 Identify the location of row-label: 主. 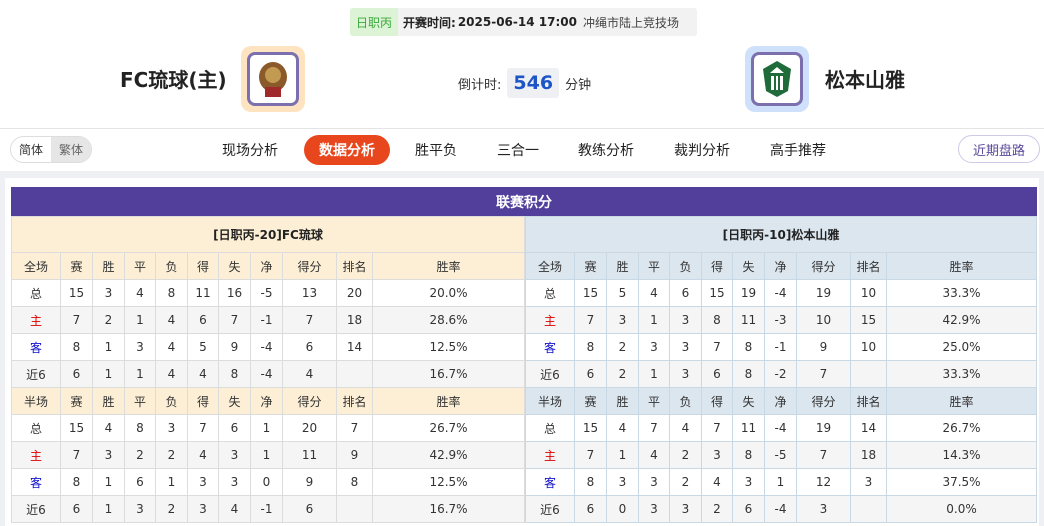
(550, 320).